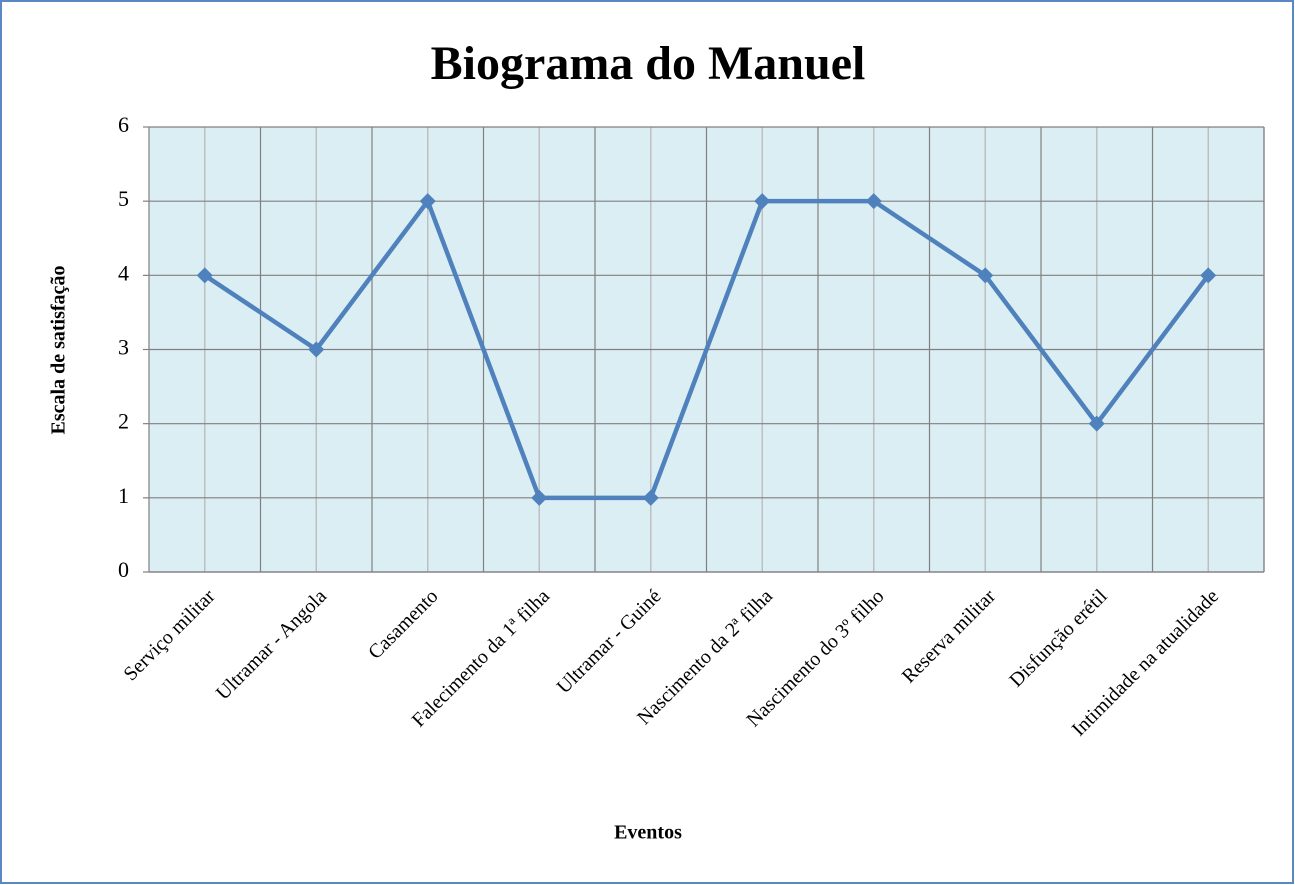  I want to click on y-tick-label: 1, so click(123, 495).